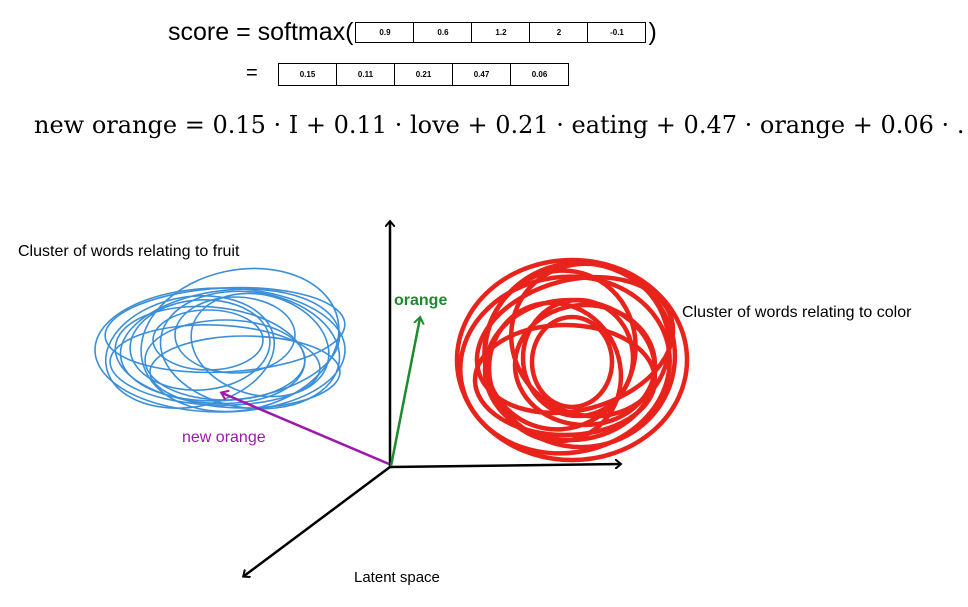 This screenshot has width=968, height=607. I want to click on x-axis, so click(504, 465).